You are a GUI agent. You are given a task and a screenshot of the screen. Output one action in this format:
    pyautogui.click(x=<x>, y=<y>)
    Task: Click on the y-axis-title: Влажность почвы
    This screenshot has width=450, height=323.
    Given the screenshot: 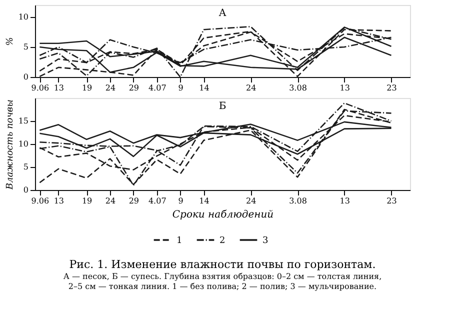 What is the action you would take?
    pyautogui.click(x=10, y=145)
    